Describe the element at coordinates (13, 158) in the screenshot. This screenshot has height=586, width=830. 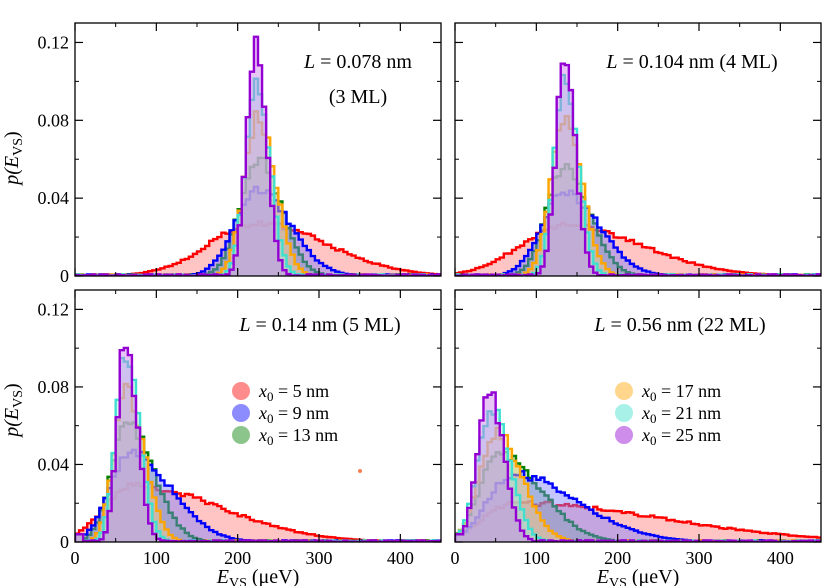
I see `y-axis-title-top: p(EVS)` at that location.